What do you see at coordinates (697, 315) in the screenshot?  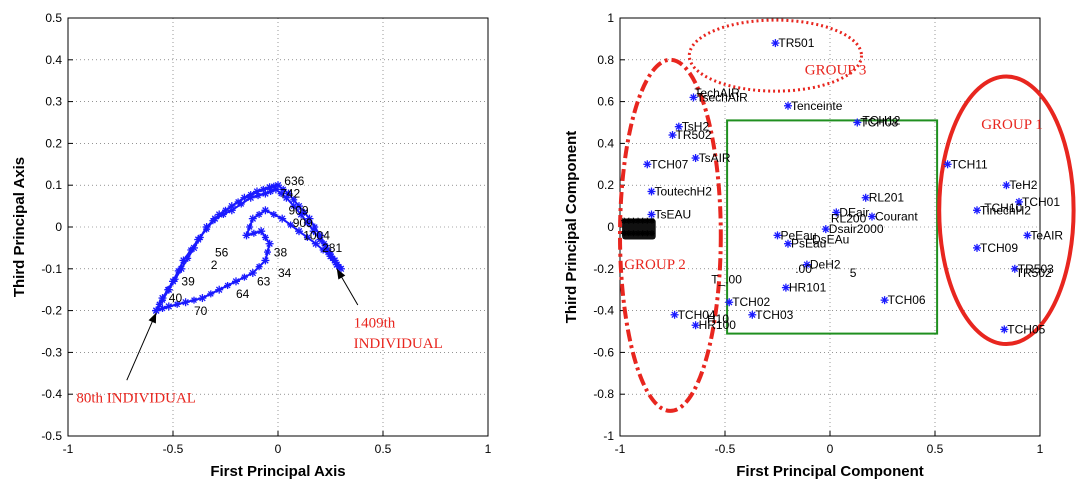 I see `point-label: TCH04` at bounding box center [697, 315].